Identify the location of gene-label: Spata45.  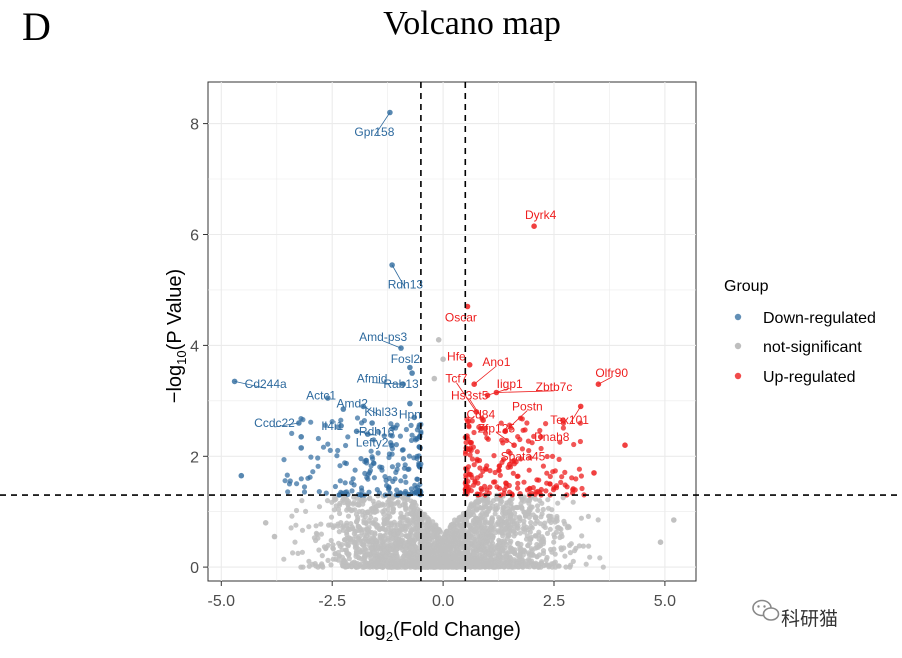
(523, 456).